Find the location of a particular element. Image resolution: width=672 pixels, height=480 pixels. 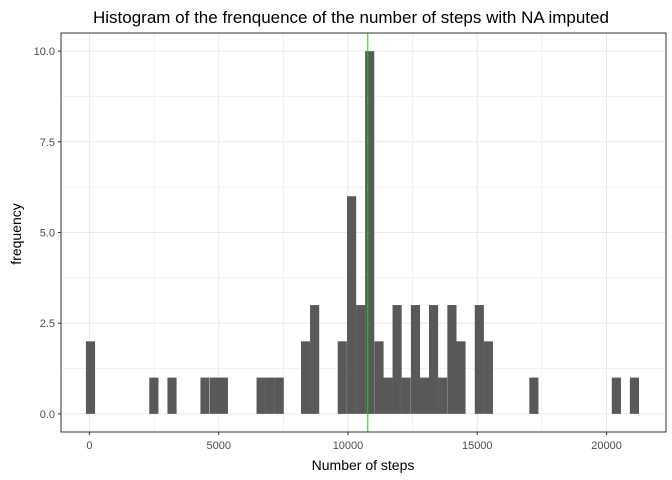

x-axis-title: Number of steps is located at coordinates (363, 465).